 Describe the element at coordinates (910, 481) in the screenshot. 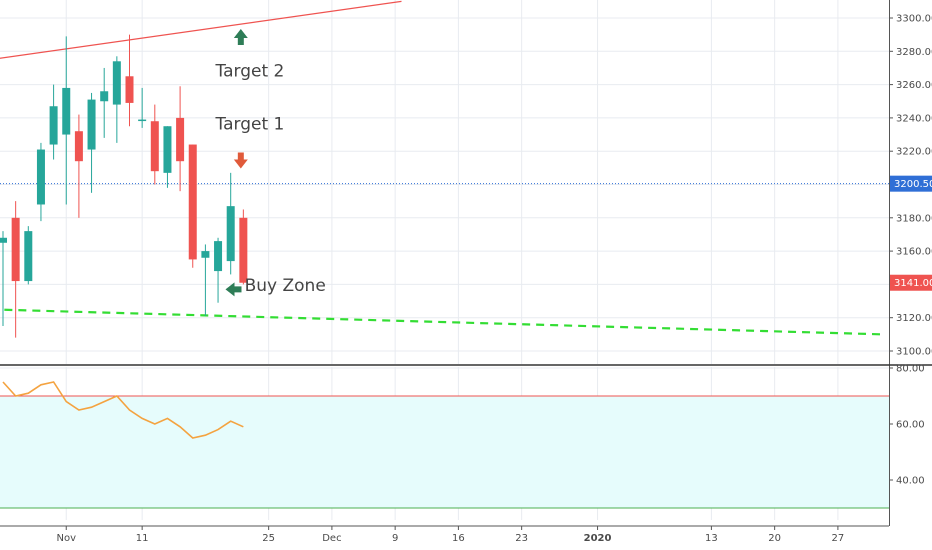

I see `rsi-tick-label: 40.00` at that location.